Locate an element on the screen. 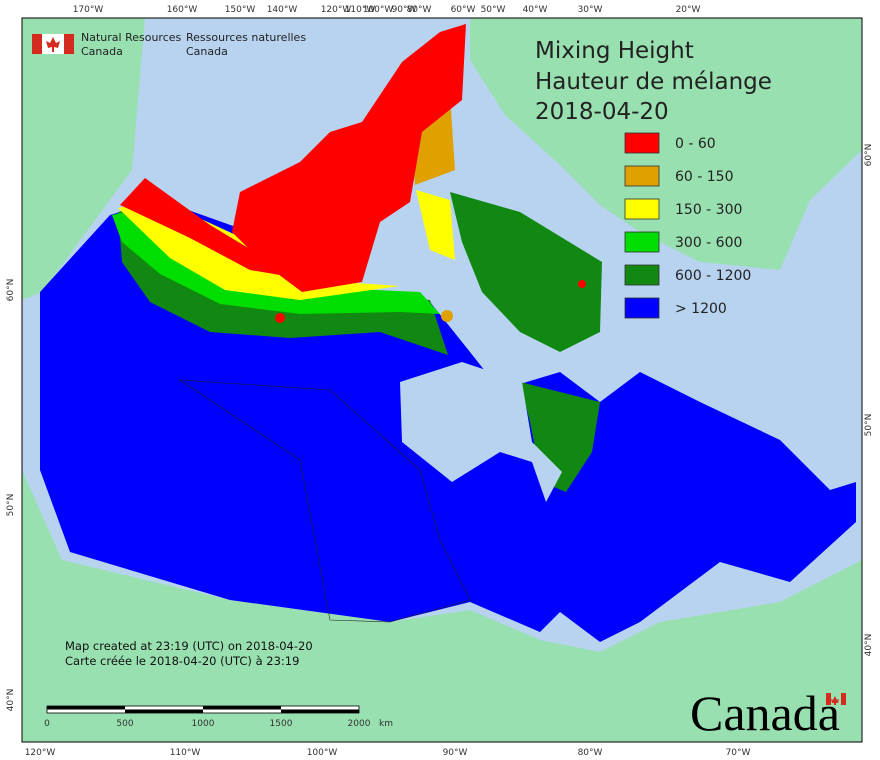  legend-label: 0 - 60 is located at coordinates (695, 144).